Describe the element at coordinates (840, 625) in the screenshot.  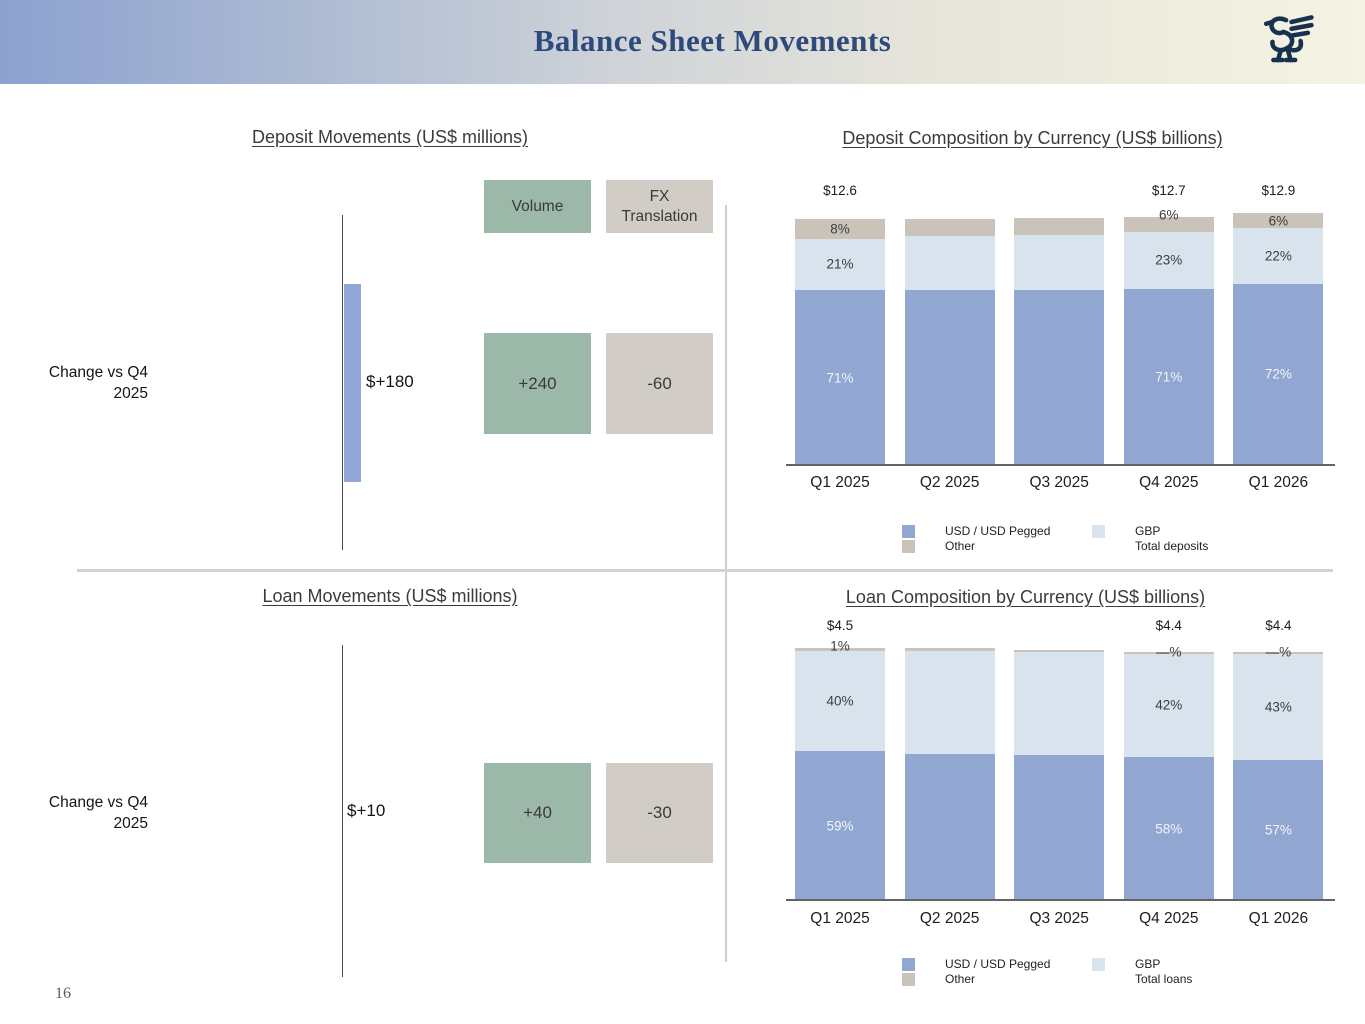
I see `bar-total-label: $4.5` at that location.